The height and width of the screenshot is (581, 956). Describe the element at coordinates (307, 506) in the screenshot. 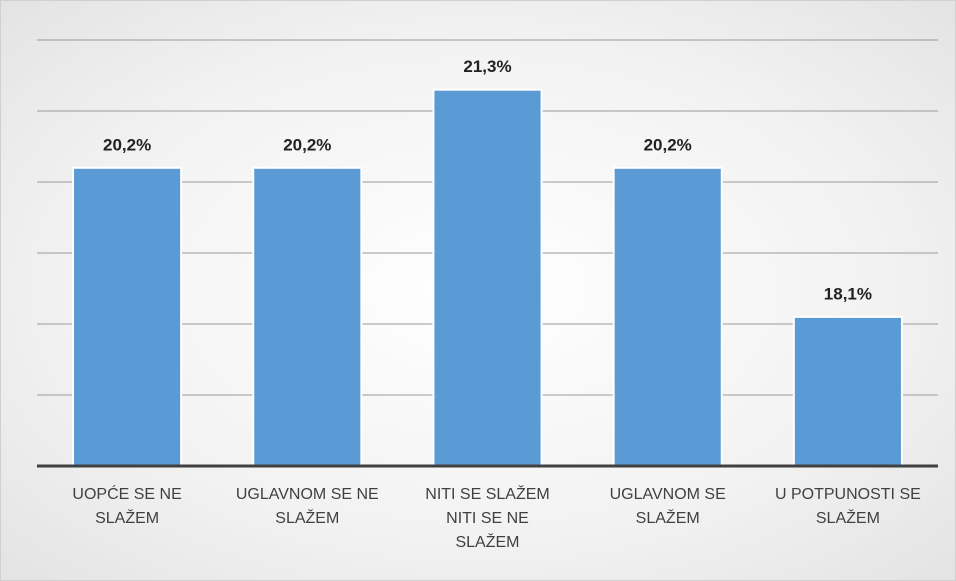

I see `x-tick-label: UGLAVNOM SE NE SLAŽEM` at that location.